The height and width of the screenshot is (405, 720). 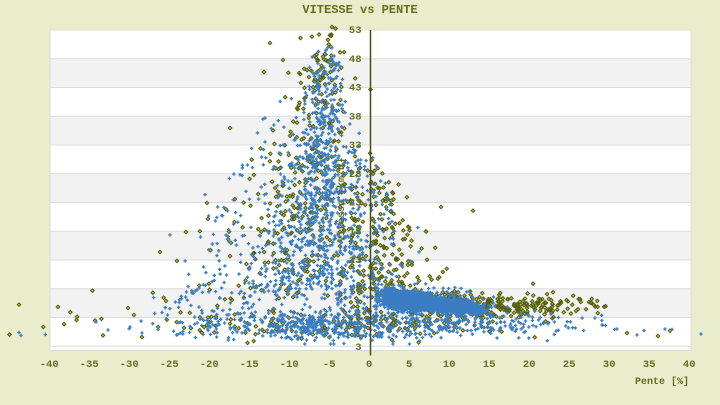 What do you see at coordinates (358, 290) in the screenshot?
I see `svg-text: 8` at bounding box center [358, 290].